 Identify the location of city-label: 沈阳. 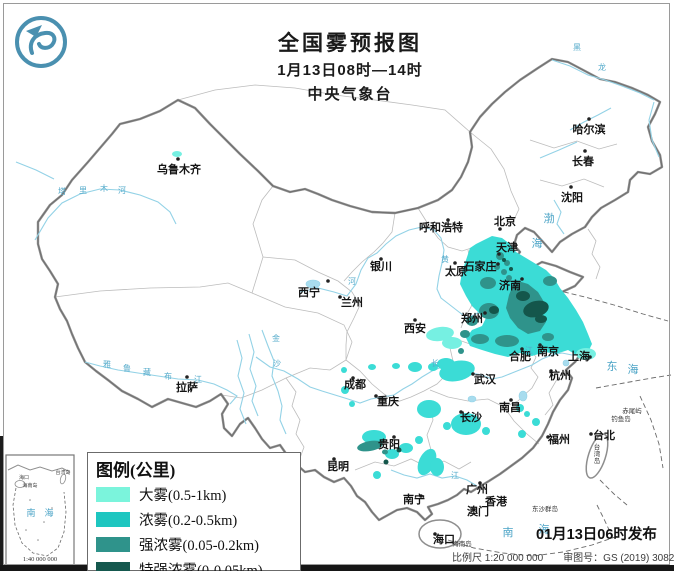
(572, 197).